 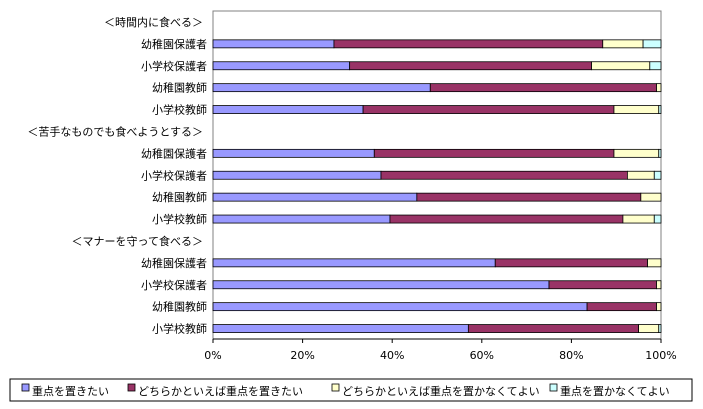 What do you see at coordinates (302, 355) in the screenshot?
I see `x-tick-label: 20%` at bounding box center [302, 355].